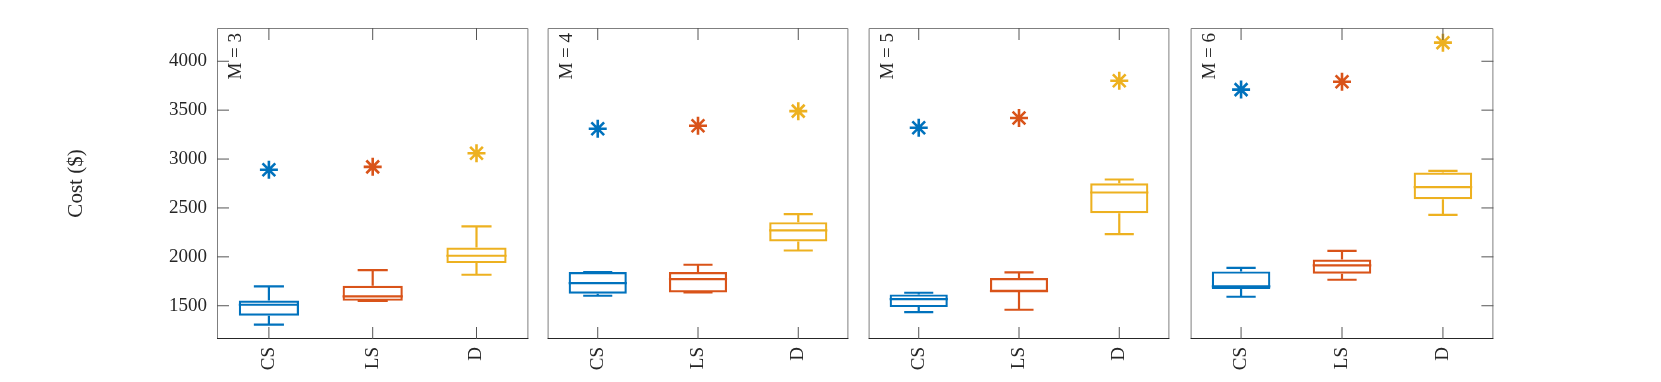  I want to click on text: M = 6, so click(1209, 56).